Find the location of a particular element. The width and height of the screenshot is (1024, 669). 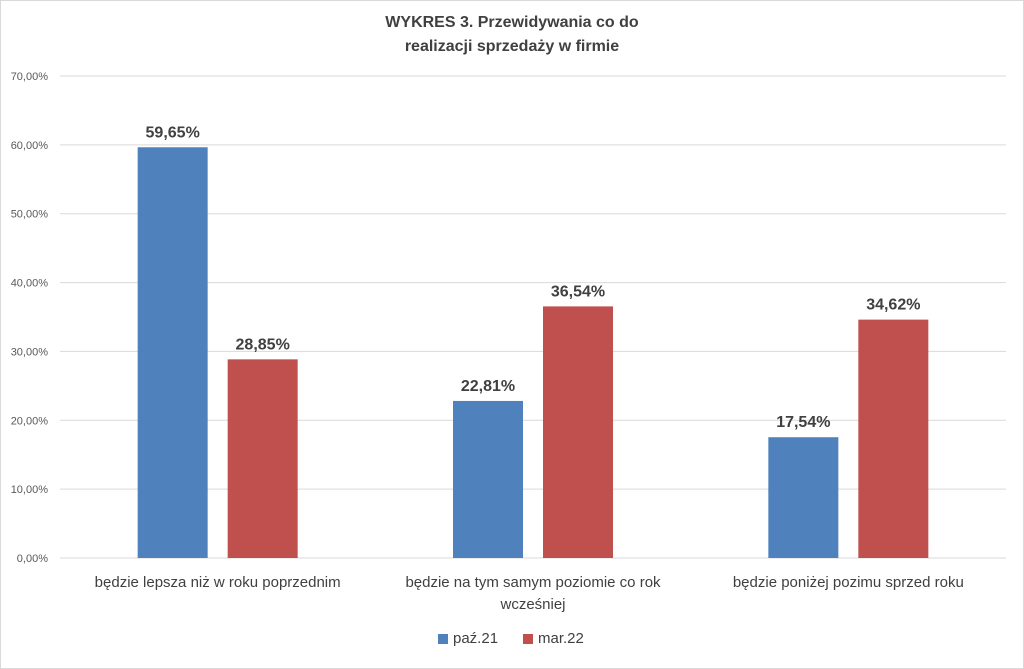

y-tick-label: 70,00% is located at coordinates (30, 77).